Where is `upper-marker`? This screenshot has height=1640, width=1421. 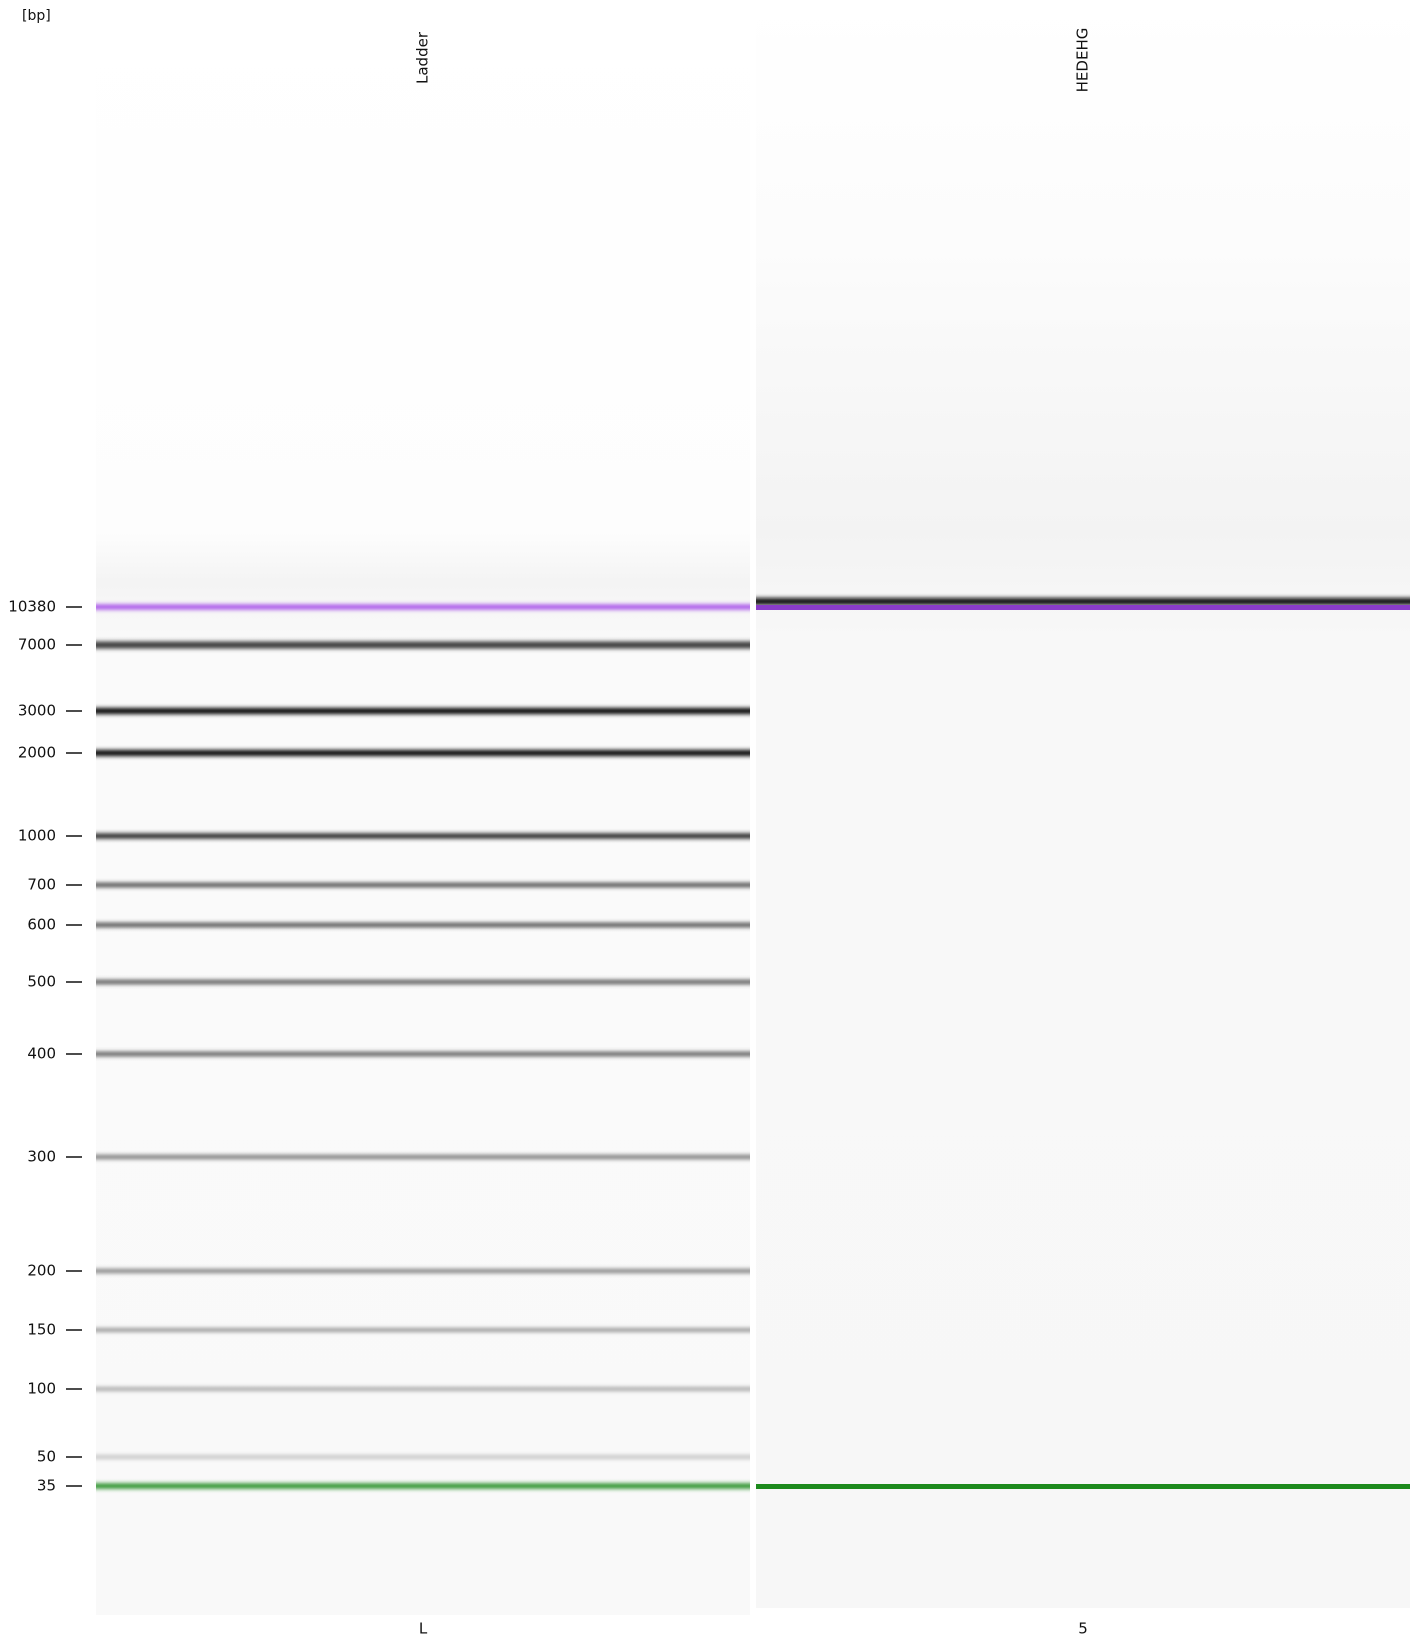 upper-marker is located at coordinates (1083, 607).